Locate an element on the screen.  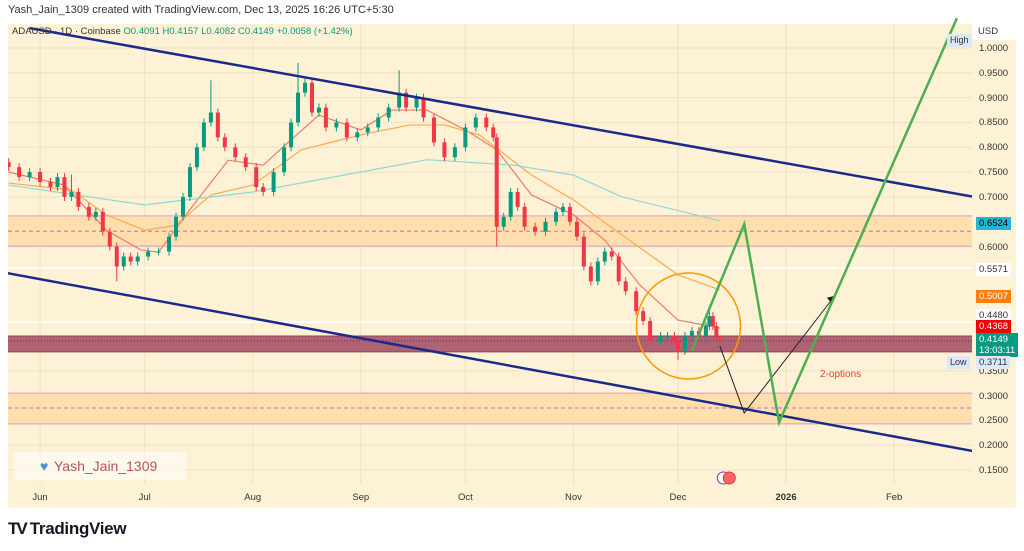
time-tick-label: Sep is located at coordinates (361, 497).